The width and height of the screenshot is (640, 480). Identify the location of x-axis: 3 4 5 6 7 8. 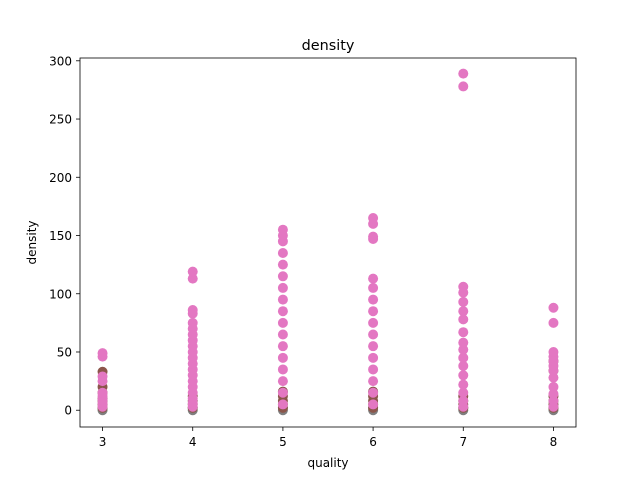
(328, 438).